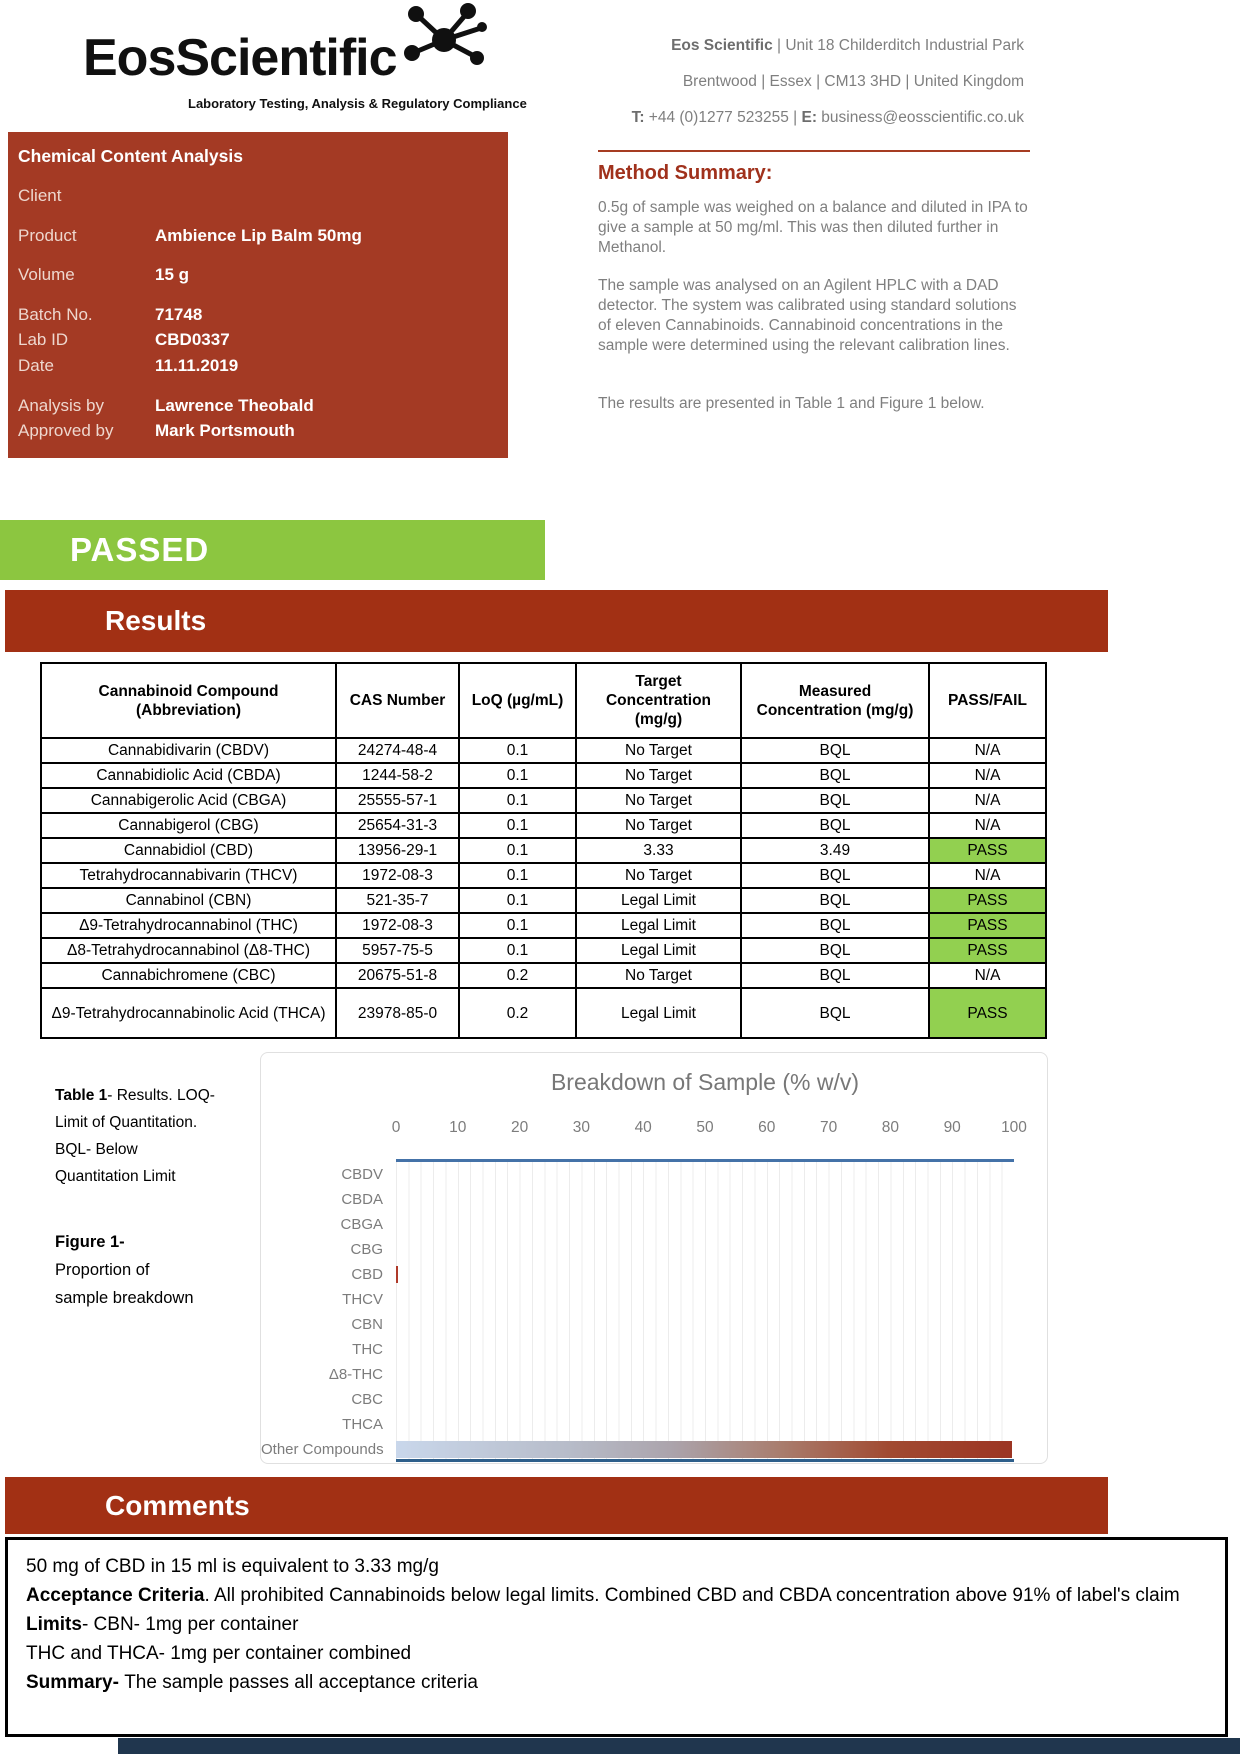 This screenshot has width=1240, height=1754. What do you see at coordinates (124, 340) in the screenshot?
I see `lab-id-row: Lab ID CBD0337` at bounding box center [124, 340].